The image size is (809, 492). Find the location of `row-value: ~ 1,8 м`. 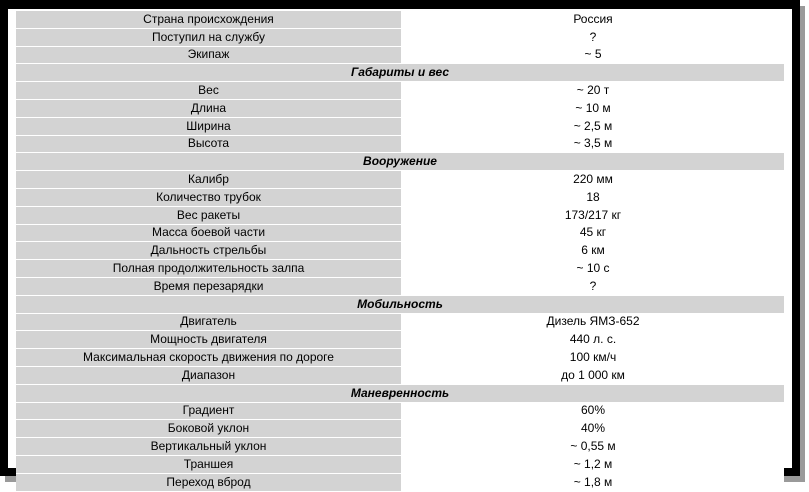

row-value: ~ 1,8 м is located at coordinates (593, 482).